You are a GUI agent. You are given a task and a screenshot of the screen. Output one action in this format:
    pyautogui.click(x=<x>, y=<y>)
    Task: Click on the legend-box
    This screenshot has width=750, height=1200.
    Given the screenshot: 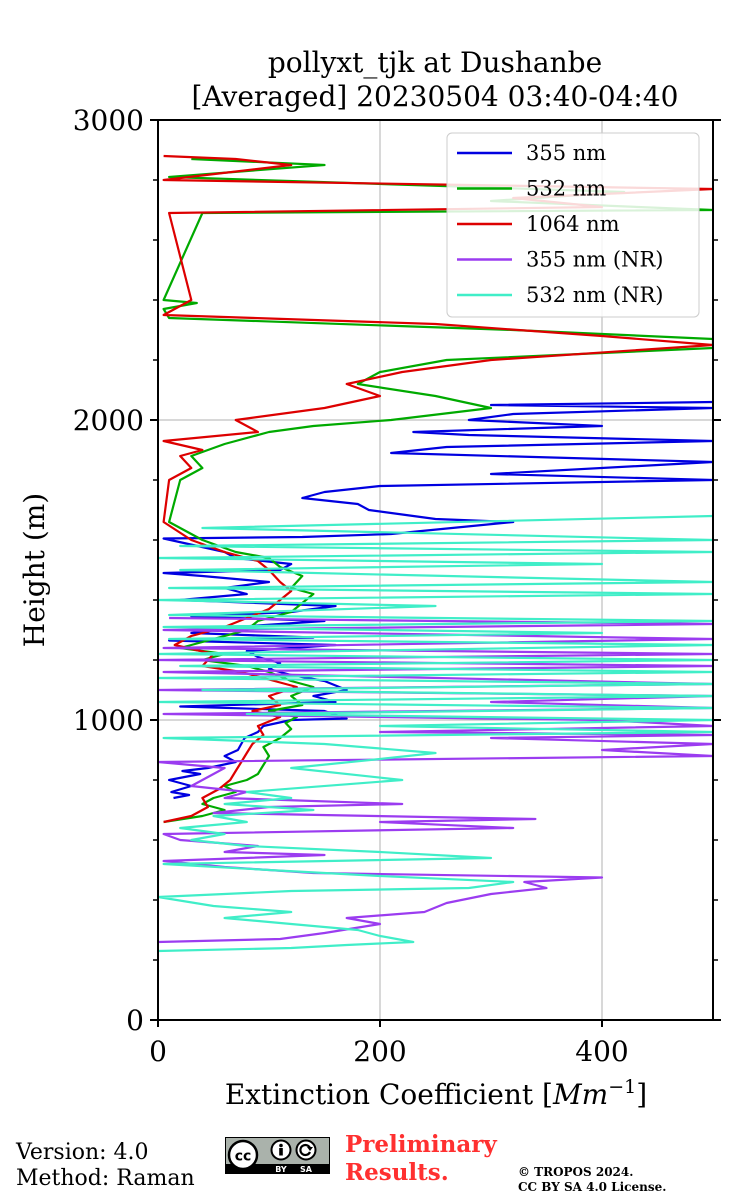 What is the action you would take?
    pyautogui.click(x=573, y=225)
    